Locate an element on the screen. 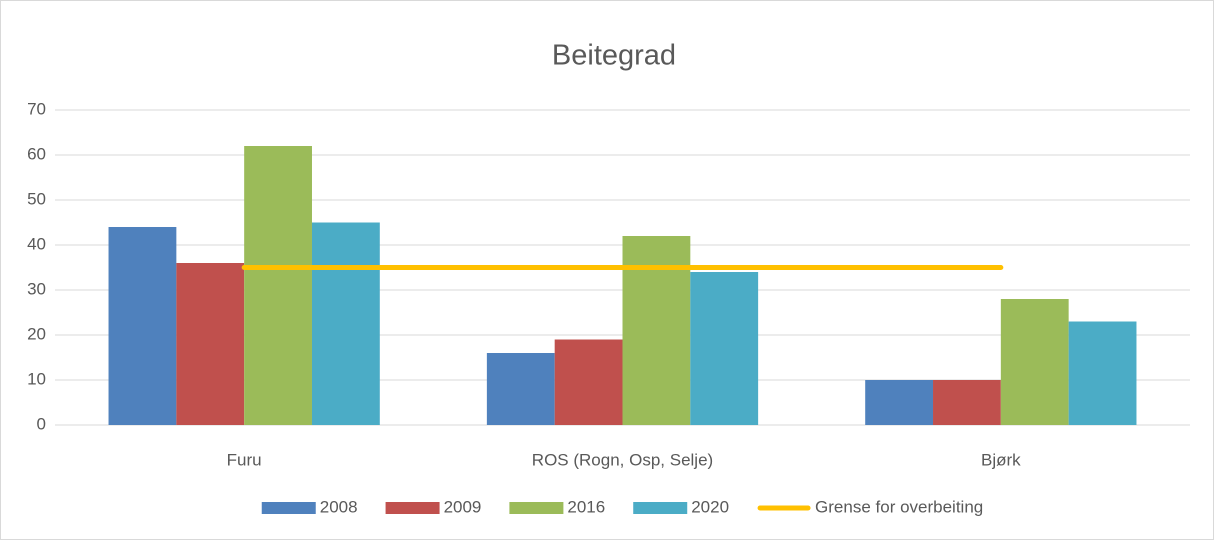 The height and width of the screenshot is (541, 1215). y-tick-label: 70 is located at coordinates (36, 108).